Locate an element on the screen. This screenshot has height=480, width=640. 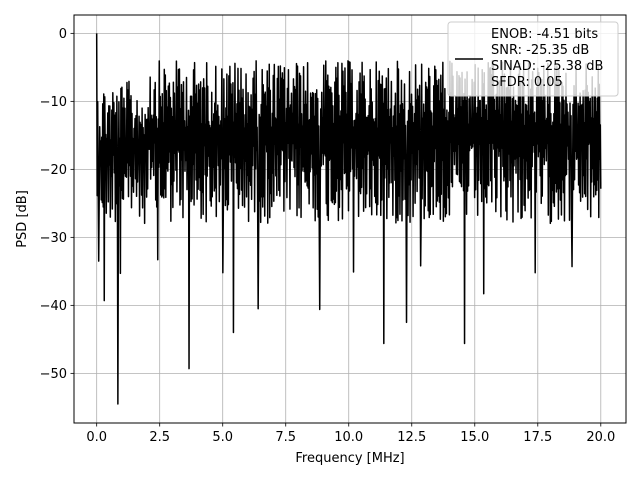
x-tick-label: 12.5 is located at coordinates (411, 437).